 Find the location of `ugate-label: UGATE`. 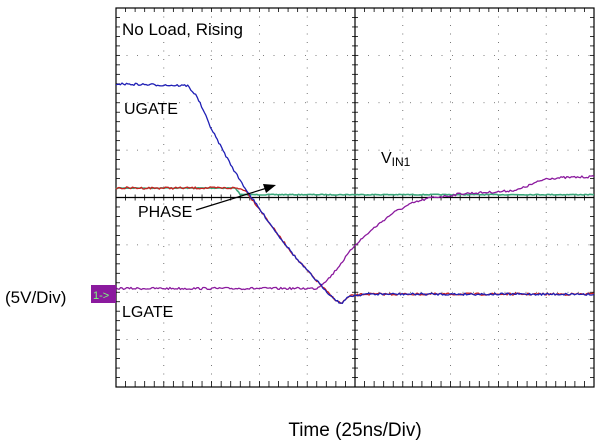

ugate-label: UGATE is located at coordinates (151, 109).